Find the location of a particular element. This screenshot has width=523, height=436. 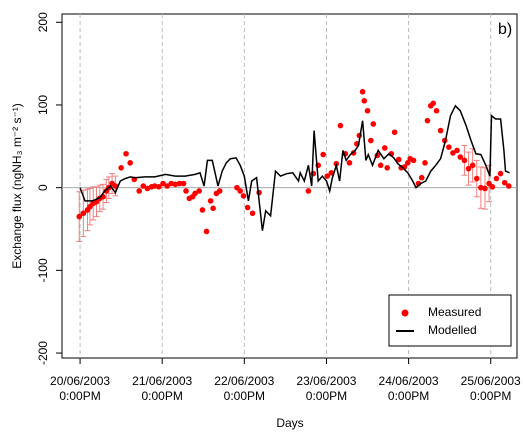

legend-label: Measured is located at coordinates (454, 312).